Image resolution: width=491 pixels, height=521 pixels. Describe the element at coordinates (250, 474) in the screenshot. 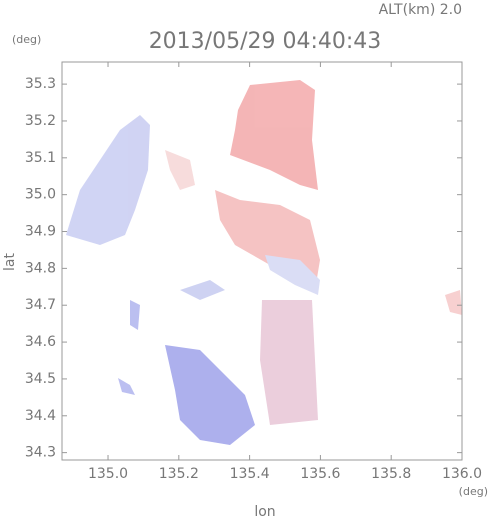

I see `x-tick-label: 135.4` at that location.